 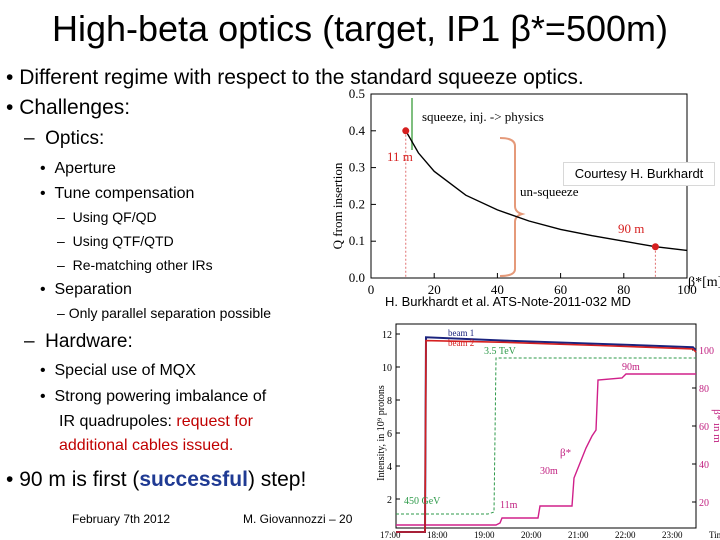 What do you see at coordinates (508, 301) in the screenshot?
I see `reference-note: H. Burkhardt et al. ATS-Note-2011-032 MD` at bounding box center [508, 301].